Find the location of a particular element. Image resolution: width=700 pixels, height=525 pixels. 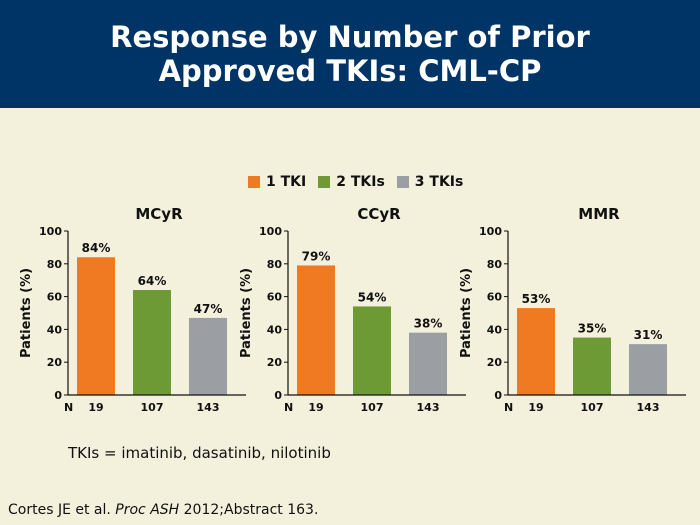

mcyr-y-tick-label-20: 20 is located at coordinates (55, 362).